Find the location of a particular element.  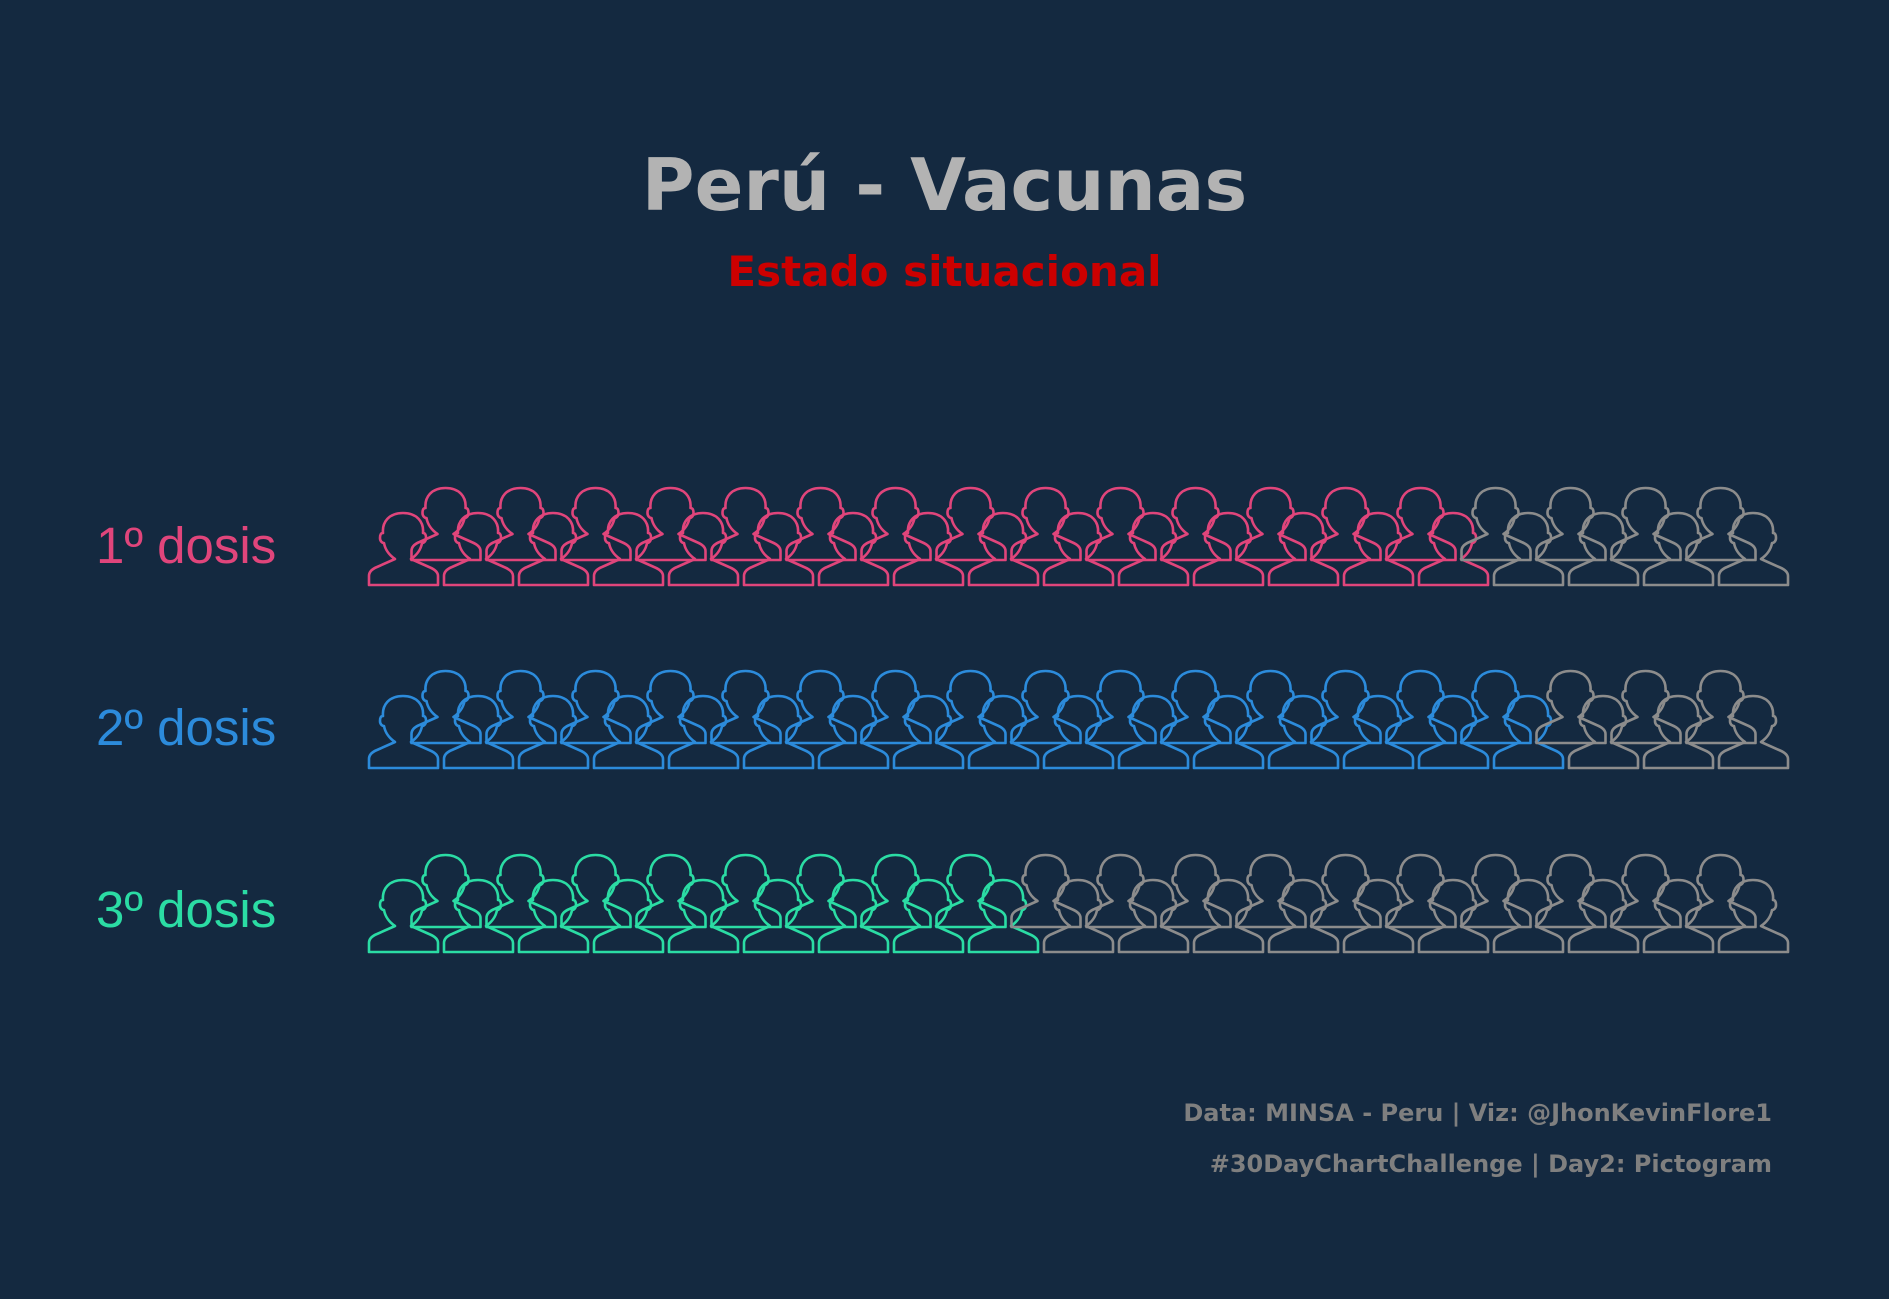

row-label-2: 2º dosis is located at coordinates (186, 727).